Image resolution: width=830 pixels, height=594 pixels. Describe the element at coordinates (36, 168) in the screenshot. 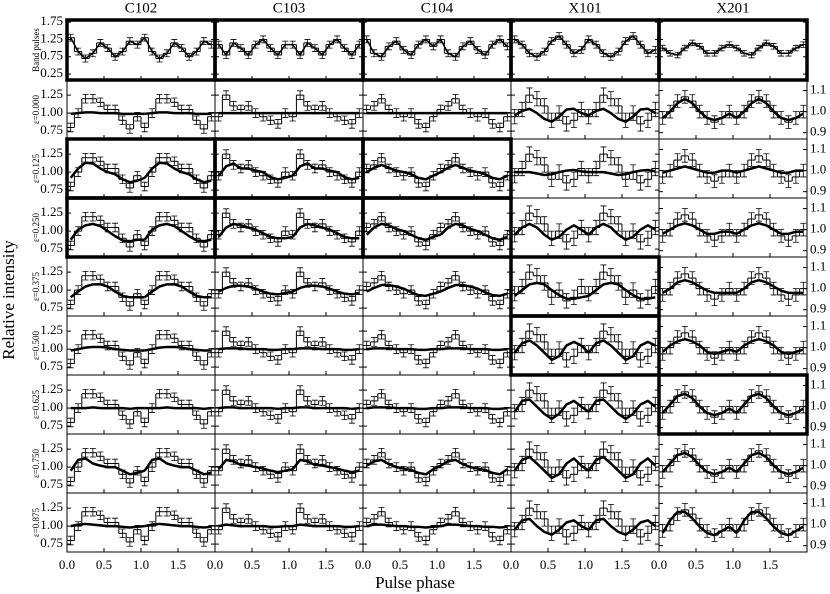

I see `row-label: ε=0.125` at that location.